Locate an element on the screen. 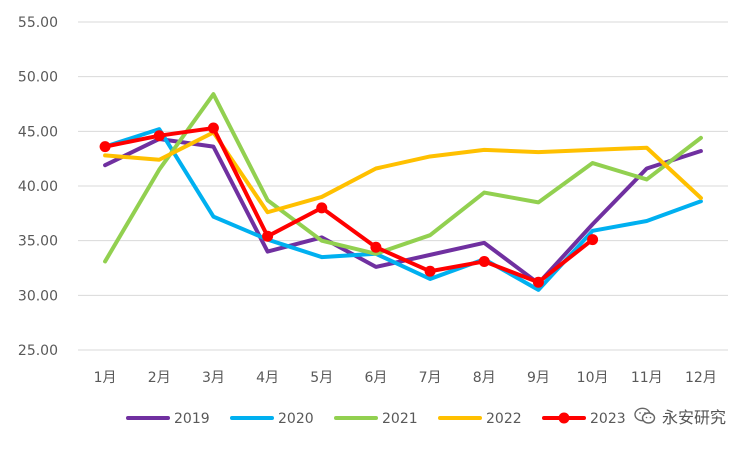 This screenshot has height=450, width=750. x-tick-label: 7月 is located at coordinates (430, 378).